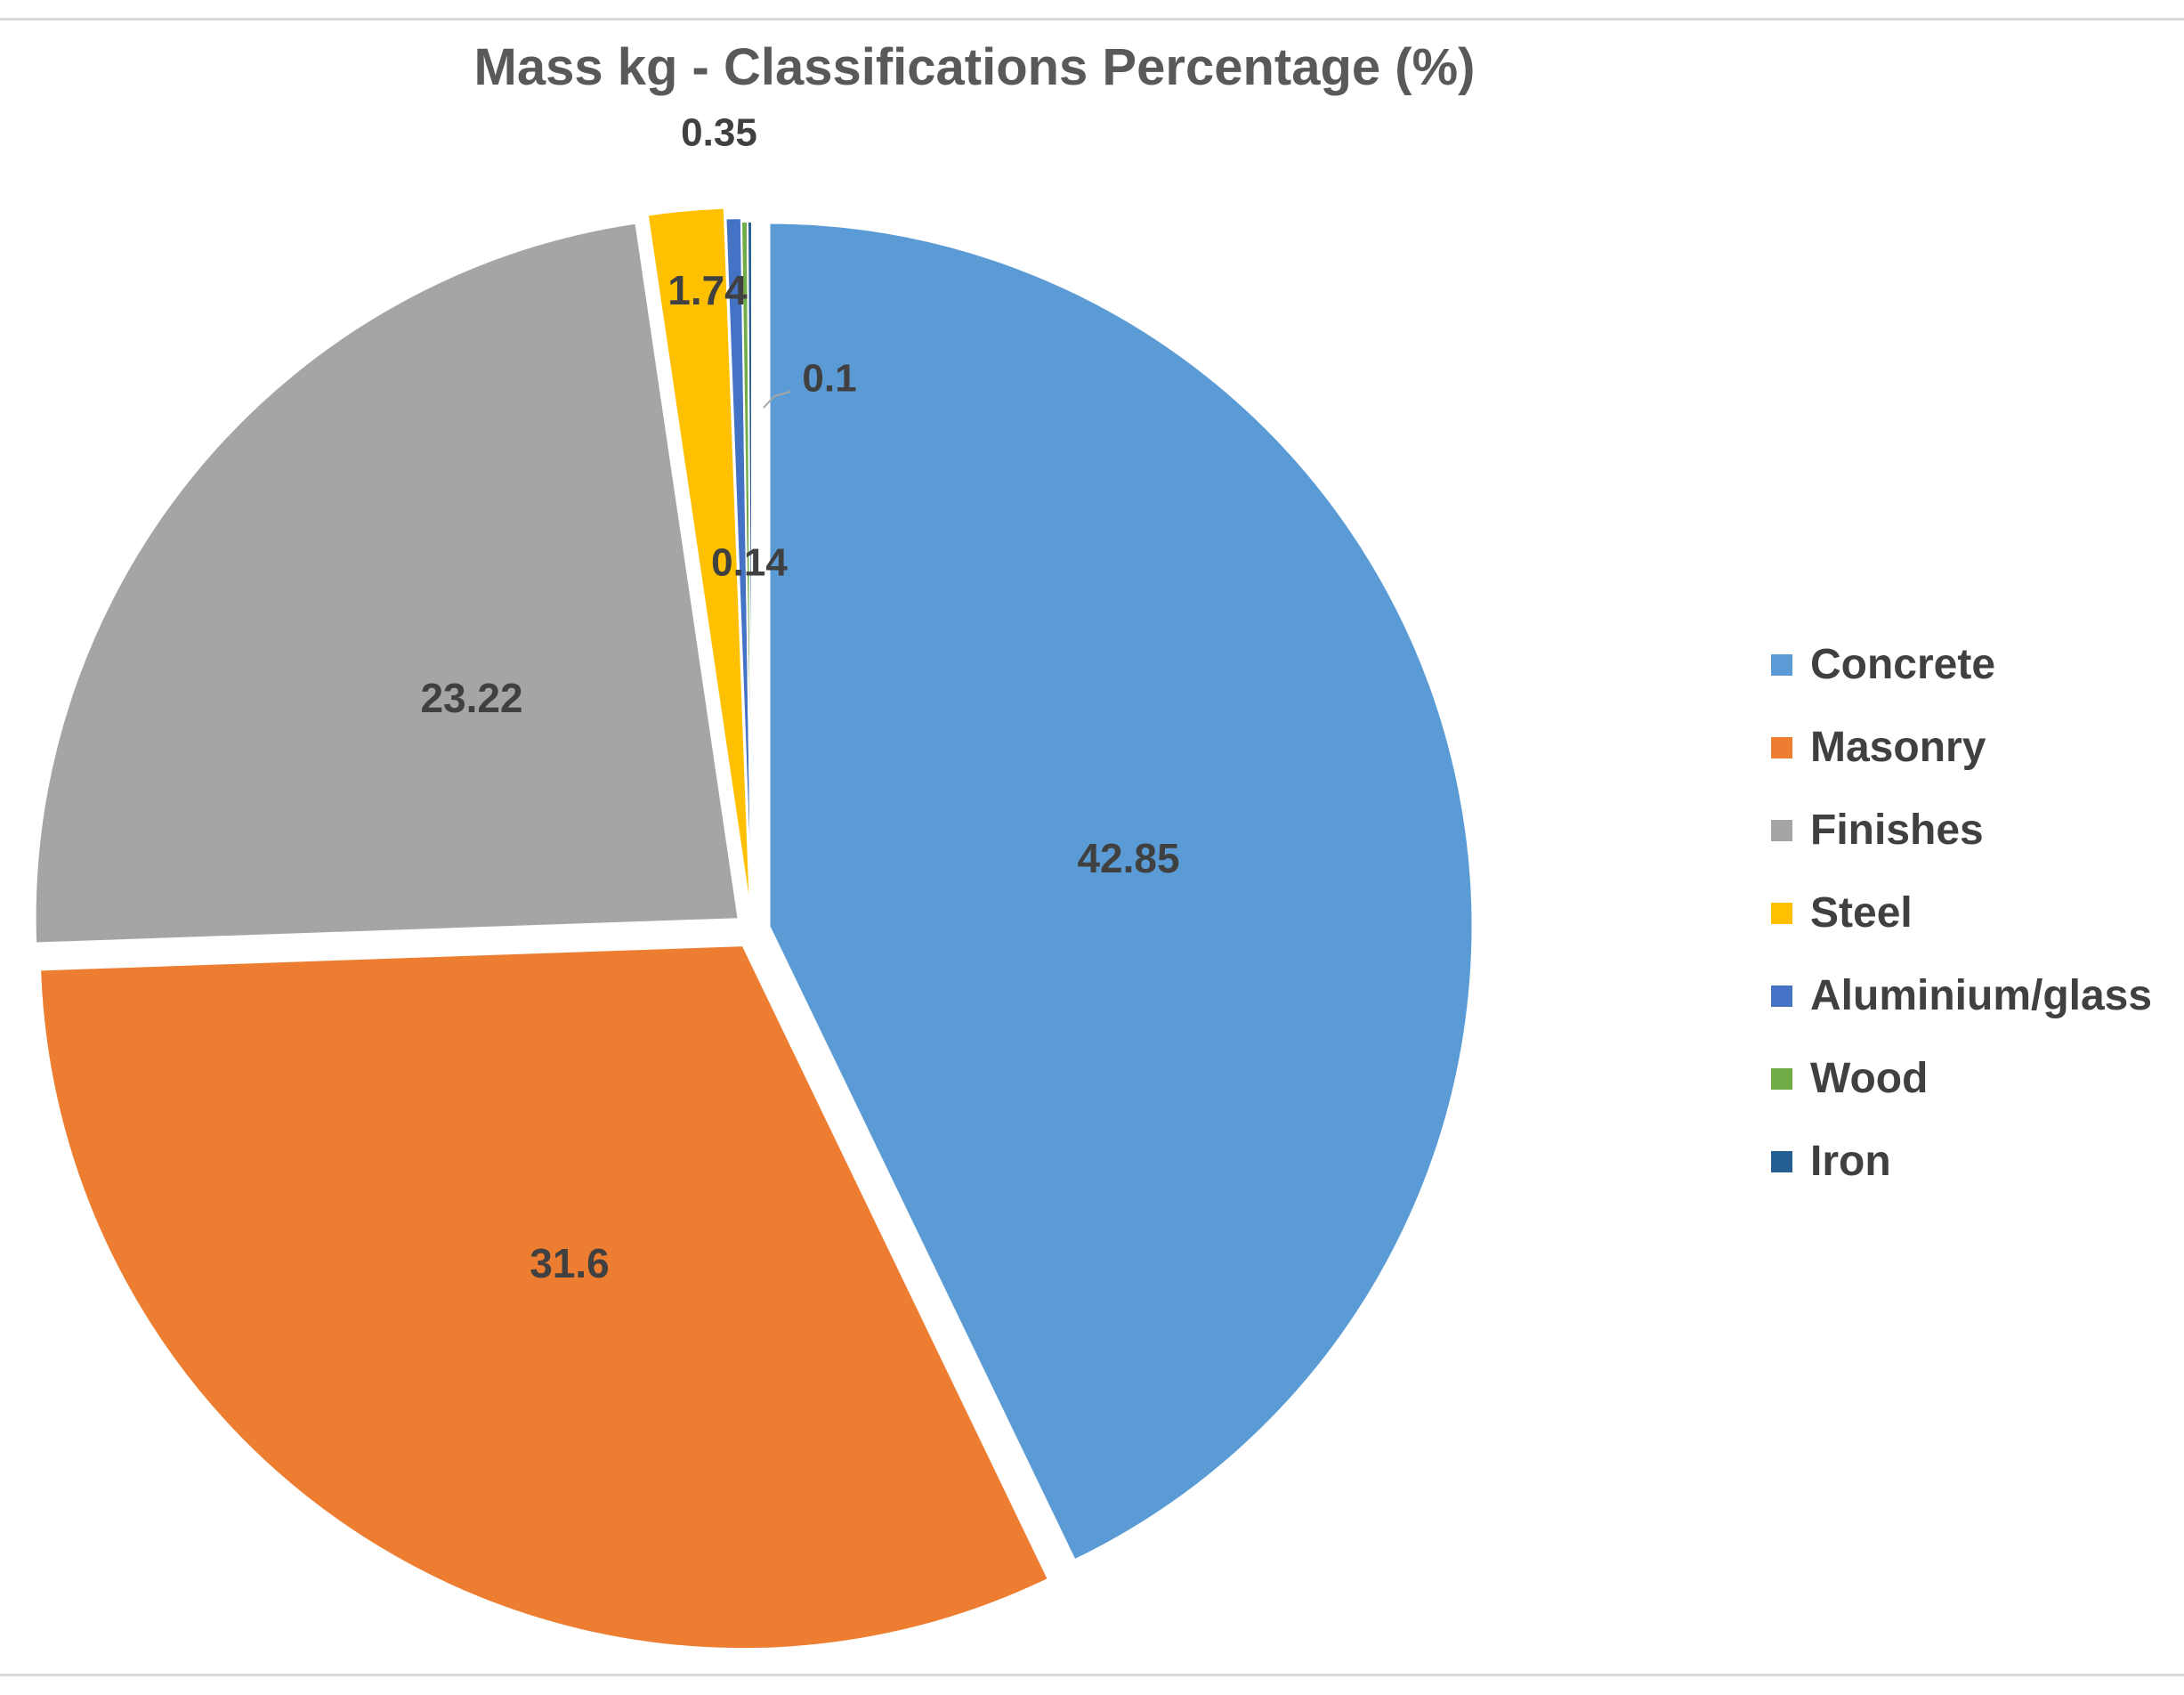  What do you see at coordinates (829, 379) in the screenshot?
I see `data-label-iron: 0.1` at bounding box center [829, 379].